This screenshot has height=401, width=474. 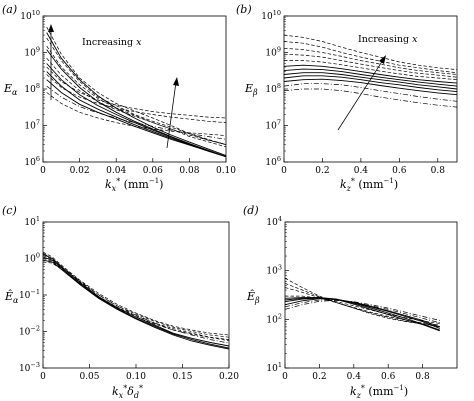 I want to click on y-axis-ticks: 10¹ 10² 10³ 10⁴, so click(x=277, y=294).